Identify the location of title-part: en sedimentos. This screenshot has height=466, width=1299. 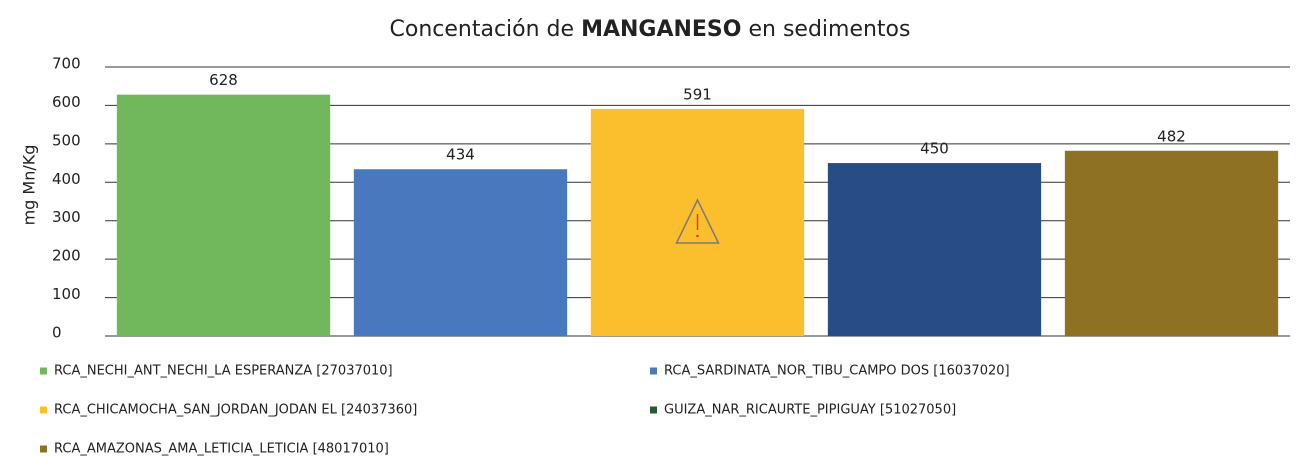
(829, 29).